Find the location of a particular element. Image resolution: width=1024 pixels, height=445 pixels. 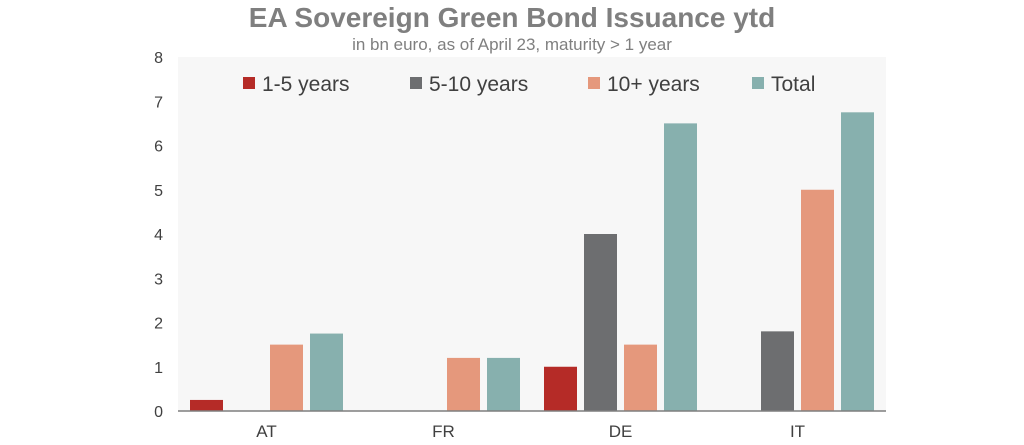

y-tick-label: 1 is located at coordinates (158, 368).